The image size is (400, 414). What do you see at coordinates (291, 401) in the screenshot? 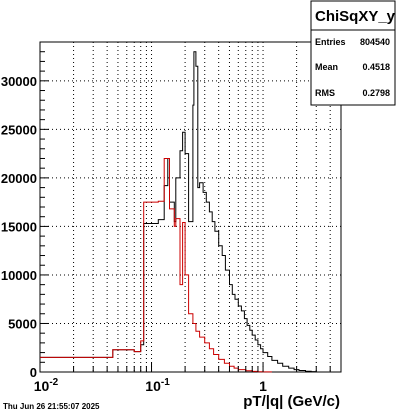
I see `x-axis-title: pT/|q| (GeV/c)` at bounding box center [291, 401].